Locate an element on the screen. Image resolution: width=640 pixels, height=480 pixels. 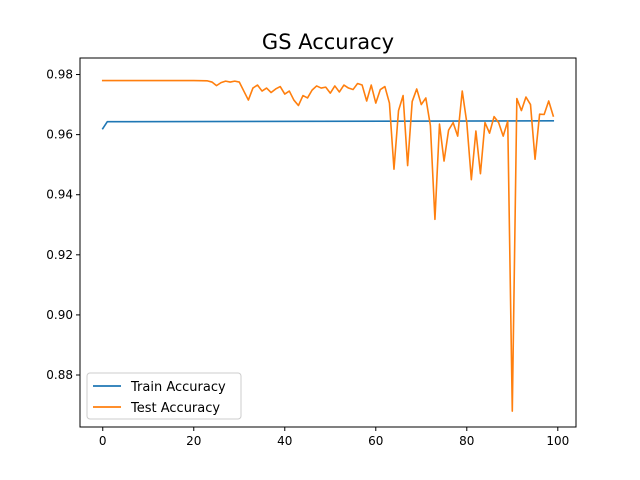
y-tick-label: 0.90 is located at coordinates (59, 315).